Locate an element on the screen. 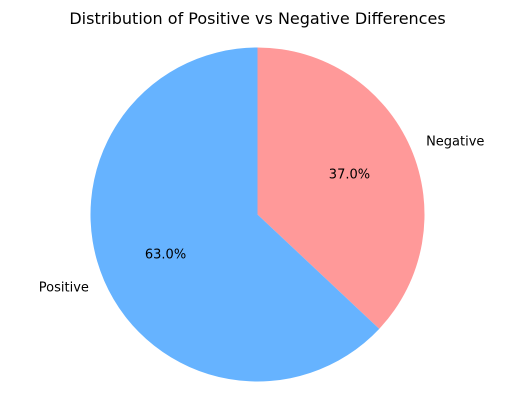  slice-label-negative: Negative is located at coordinates (455, 142).